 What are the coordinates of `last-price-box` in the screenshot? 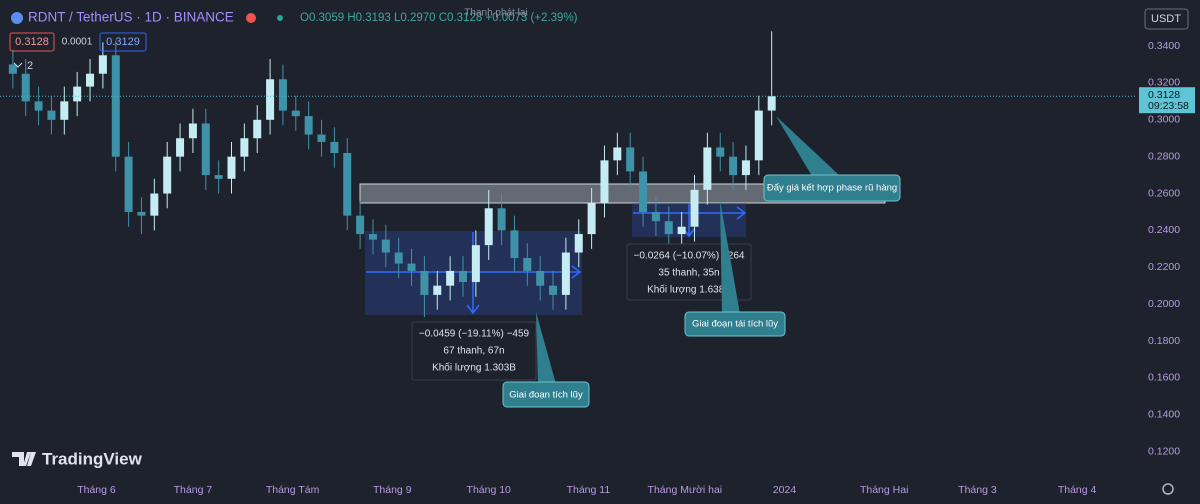 It's located at (1167, 100).